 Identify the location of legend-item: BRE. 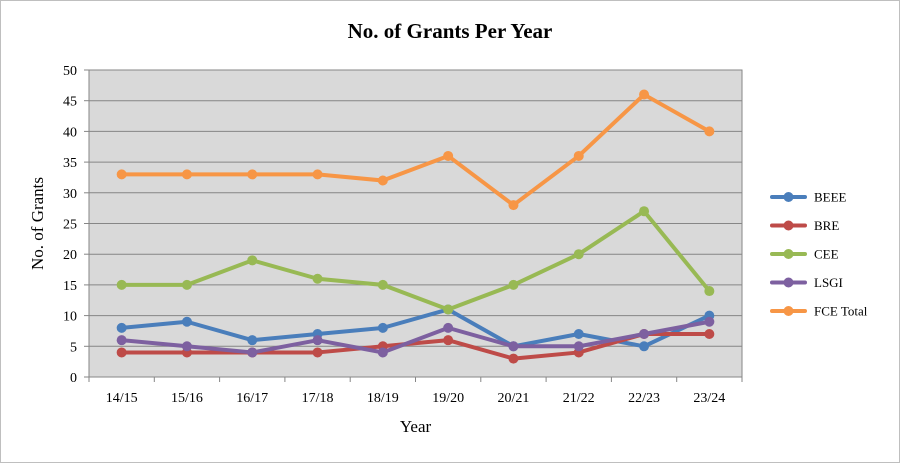
(804, 225).